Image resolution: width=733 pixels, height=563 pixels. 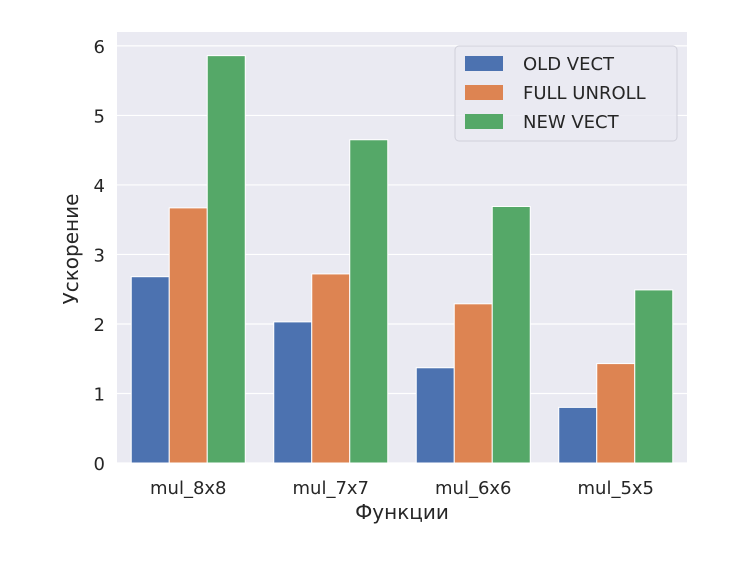 I want to click on bar-full-unroll-mul_6x6, so click(x=473, y=383).